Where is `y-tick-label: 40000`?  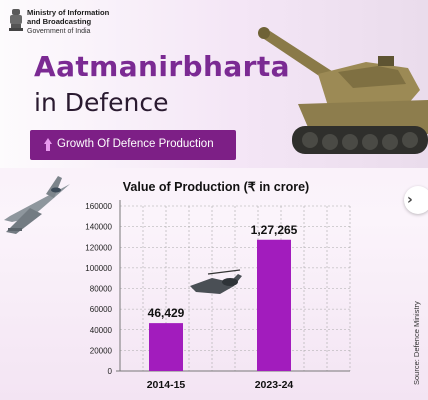
y-tick-label: 40000 is located at coordinates (101, 330).